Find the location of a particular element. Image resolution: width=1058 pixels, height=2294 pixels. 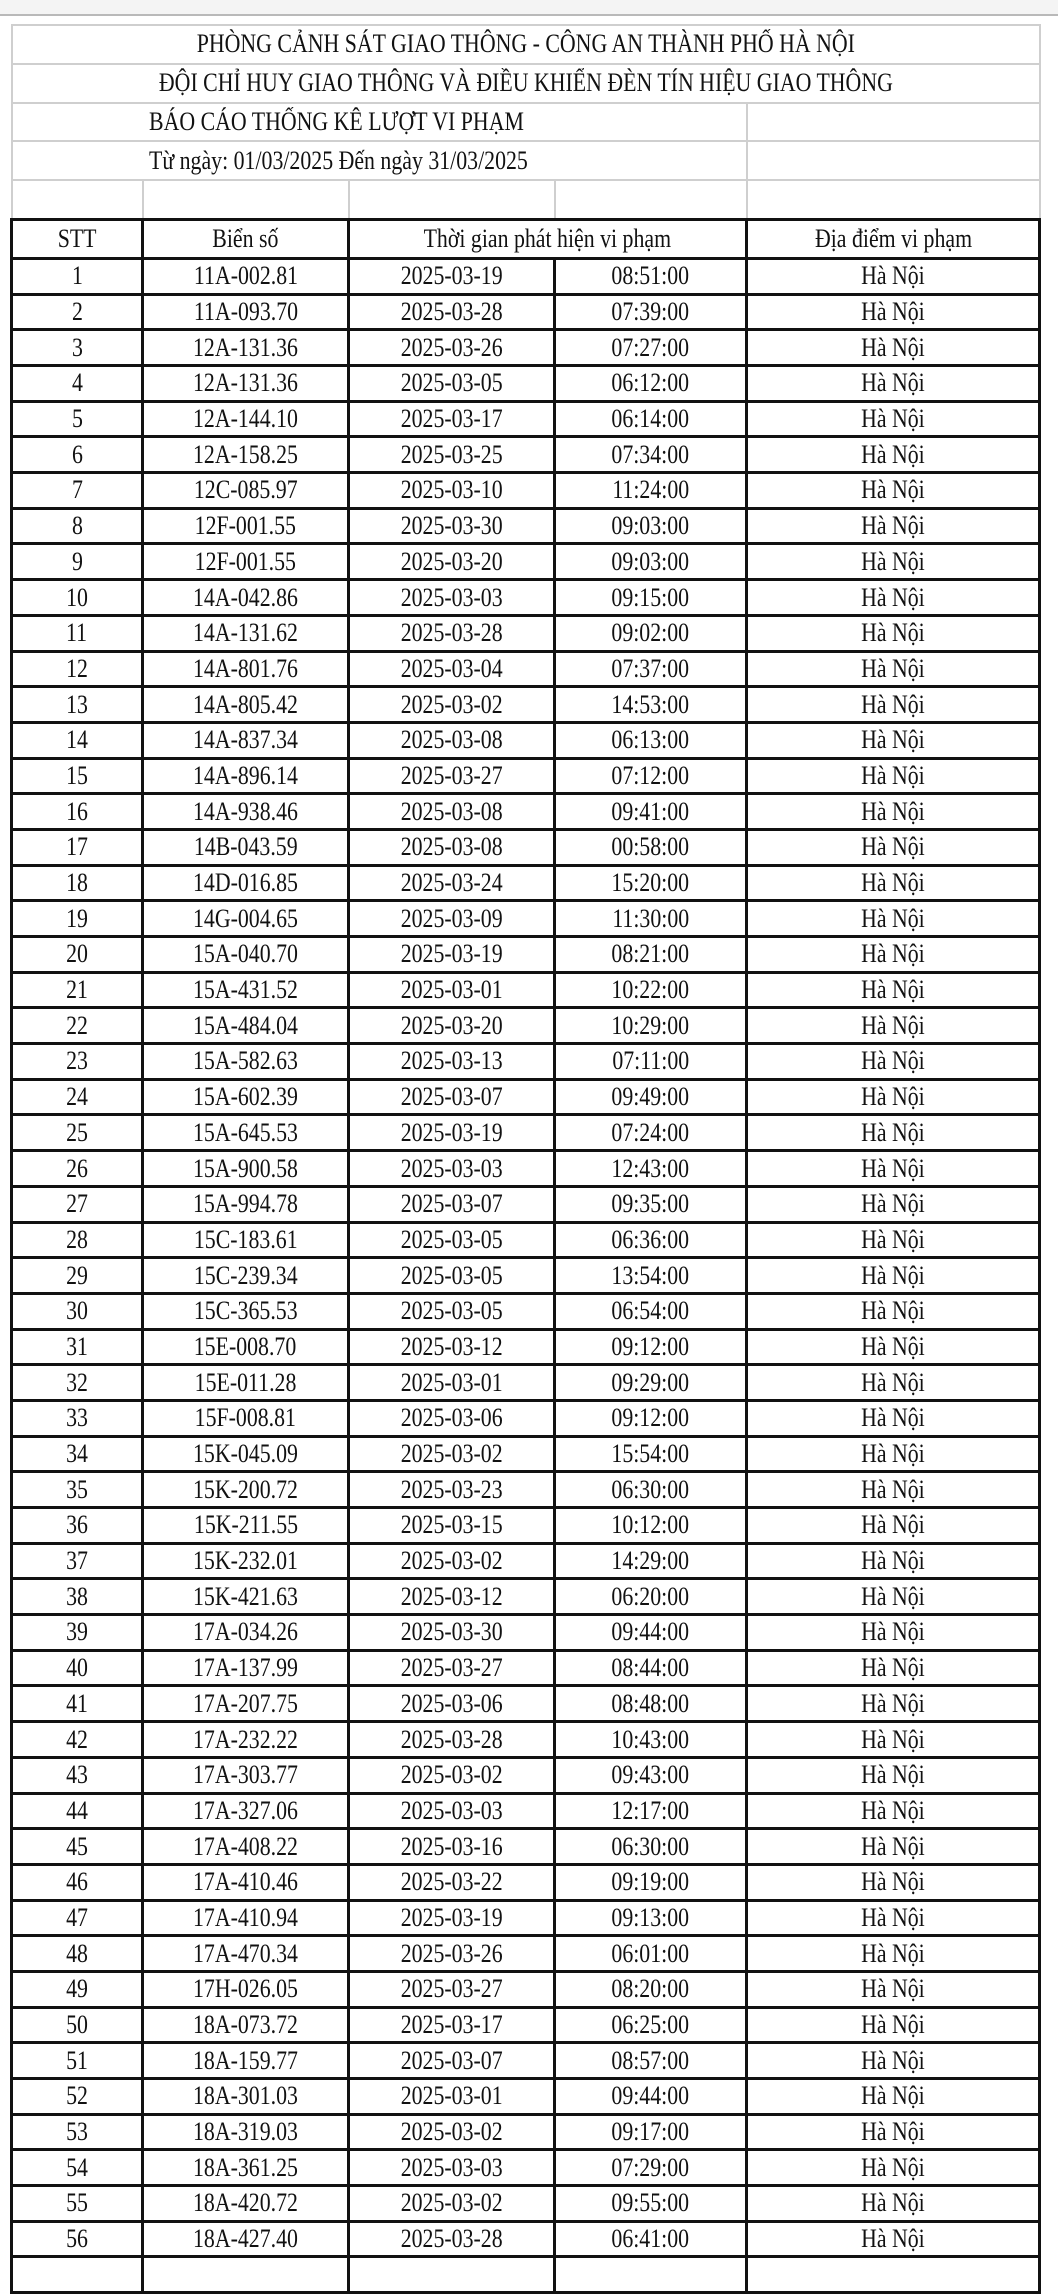

table-row: 37 15K-232.01 2025-03-02 14:29:00 Hà Nội is located at coordinates (526, 1561).